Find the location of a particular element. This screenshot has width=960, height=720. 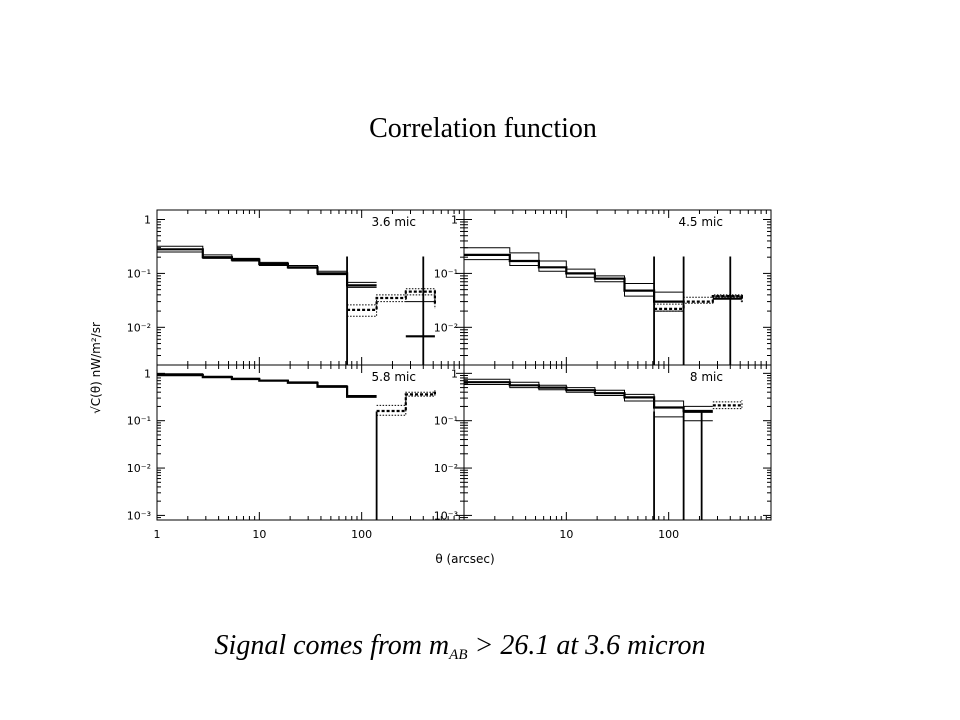

series-4-dotted-bold is located at coordinates (406, 402).